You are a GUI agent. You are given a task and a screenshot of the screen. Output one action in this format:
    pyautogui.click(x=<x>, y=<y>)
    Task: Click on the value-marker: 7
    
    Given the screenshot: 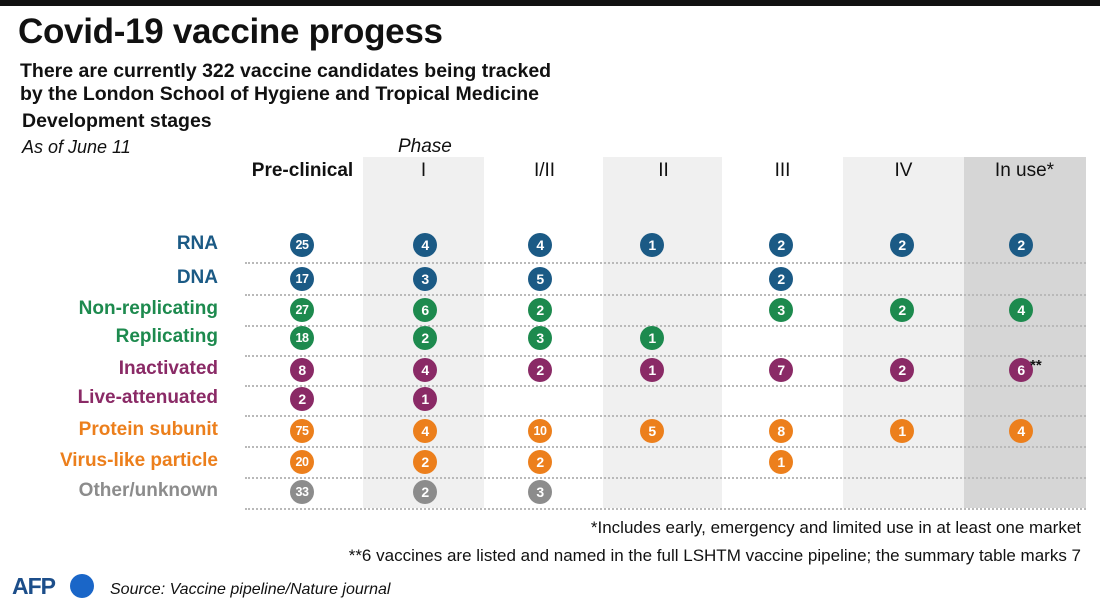 What is the action you would take?
    pyautogui.click(x=781, y=370)
    